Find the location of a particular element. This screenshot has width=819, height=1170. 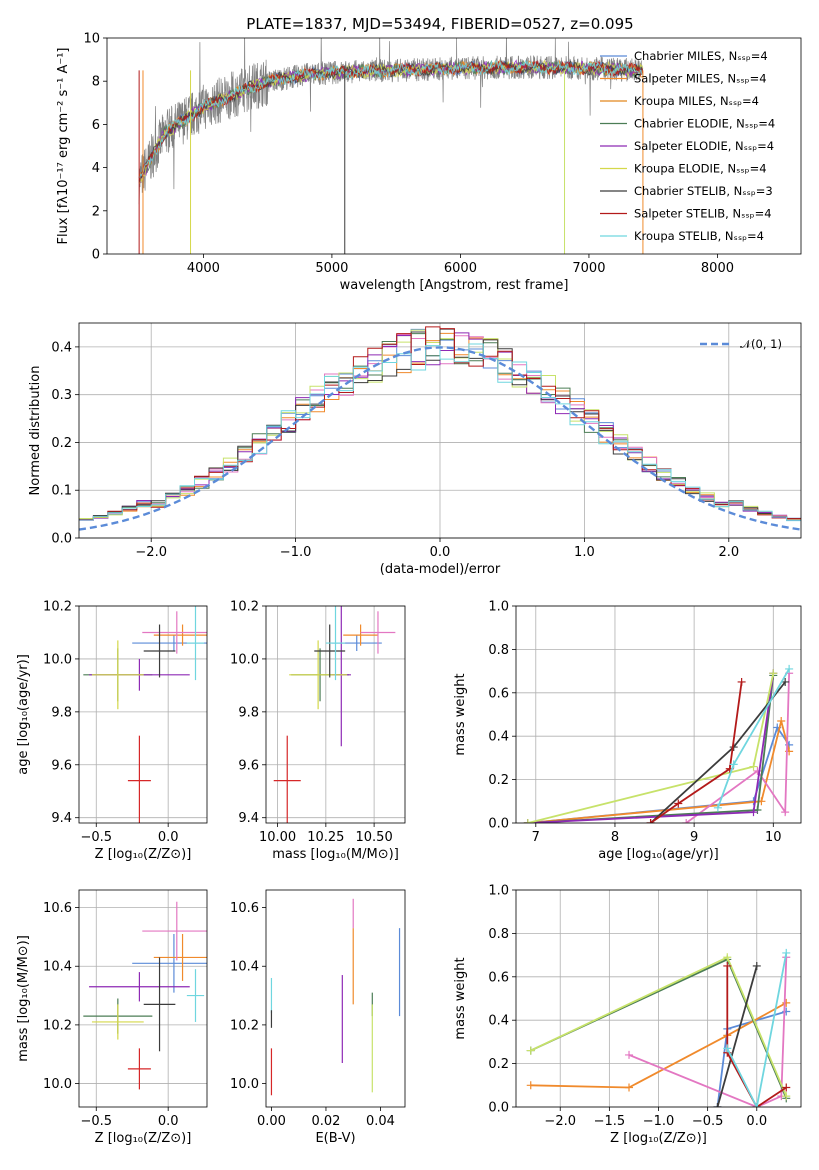

x-axis-label: (data-model)/error is located at coordinates (440, 569).